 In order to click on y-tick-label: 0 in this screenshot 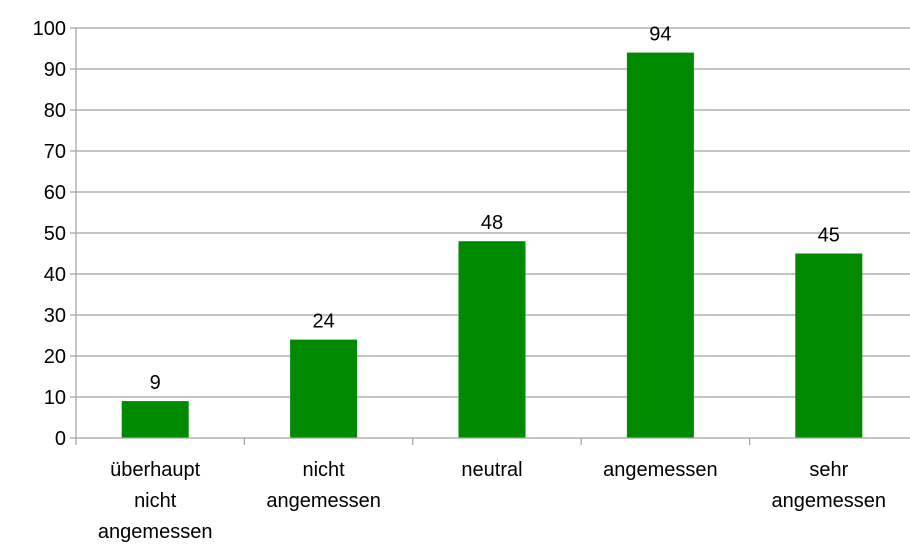, I will do `click(60, 439)`.